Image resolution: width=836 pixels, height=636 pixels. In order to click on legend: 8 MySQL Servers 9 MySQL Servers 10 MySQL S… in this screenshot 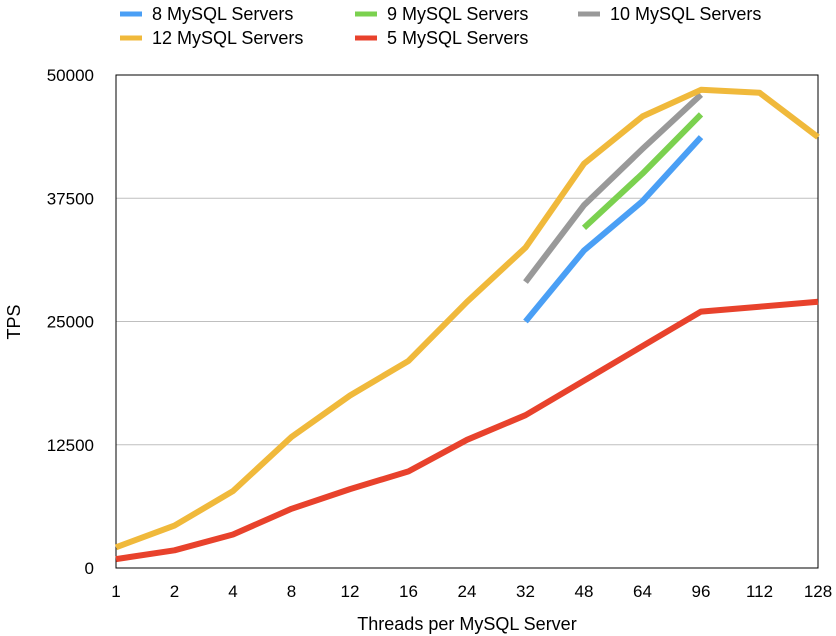, I will do `click(440, 26)`.